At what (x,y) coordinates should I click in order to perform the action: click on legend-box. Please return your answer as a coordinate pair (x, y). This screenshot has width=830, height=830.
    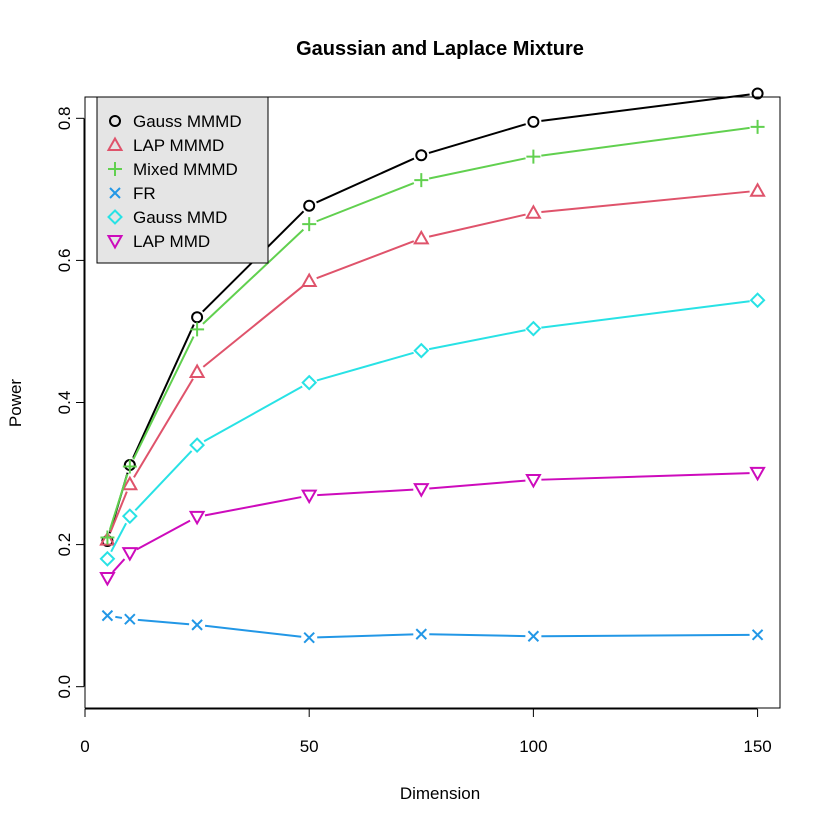
    Looking at the image, I should click on (182, 180).